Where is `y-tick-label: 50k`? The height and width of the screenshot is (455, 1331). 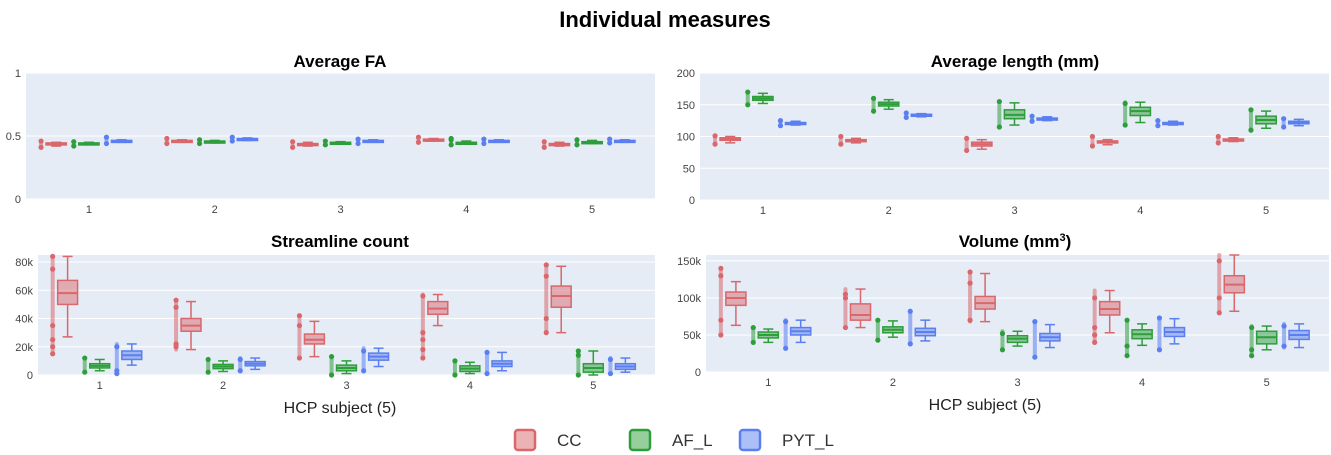 y-tick-label: 50k is located at coordinates (692, 336).